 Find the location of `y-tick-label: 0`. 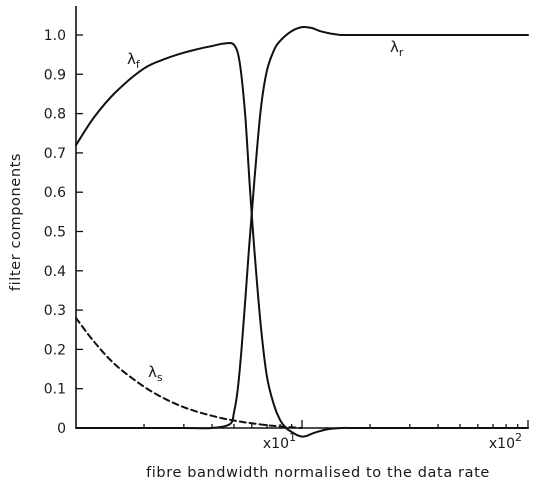

y-tick-label: 0 is located at coordinates (61, 429).